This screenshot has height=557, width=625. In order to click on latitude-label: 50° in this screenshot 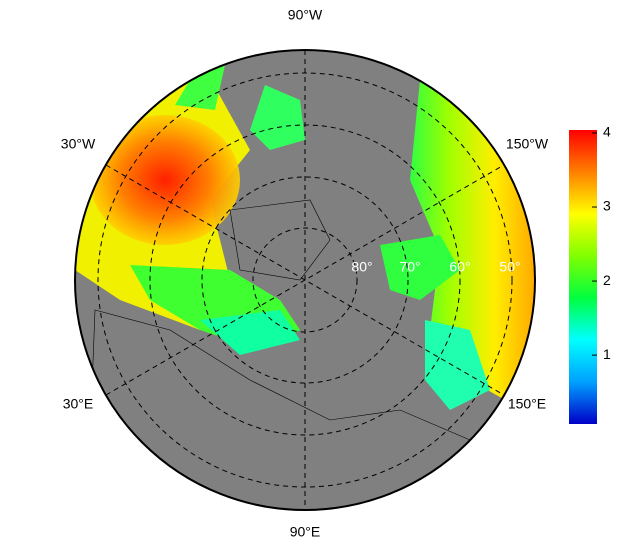, I will do `click(509, 267)`.